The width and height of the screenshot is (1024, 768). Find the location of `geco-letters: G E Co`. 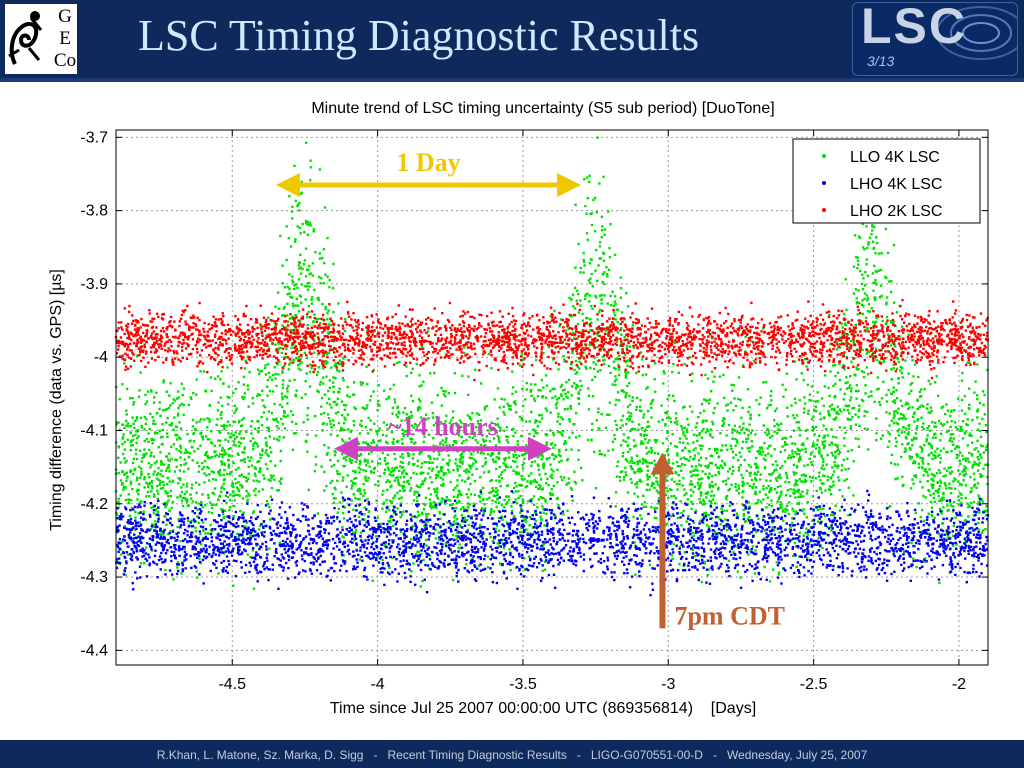

geco-letters: G E Co is located at coordinates (65, 39).